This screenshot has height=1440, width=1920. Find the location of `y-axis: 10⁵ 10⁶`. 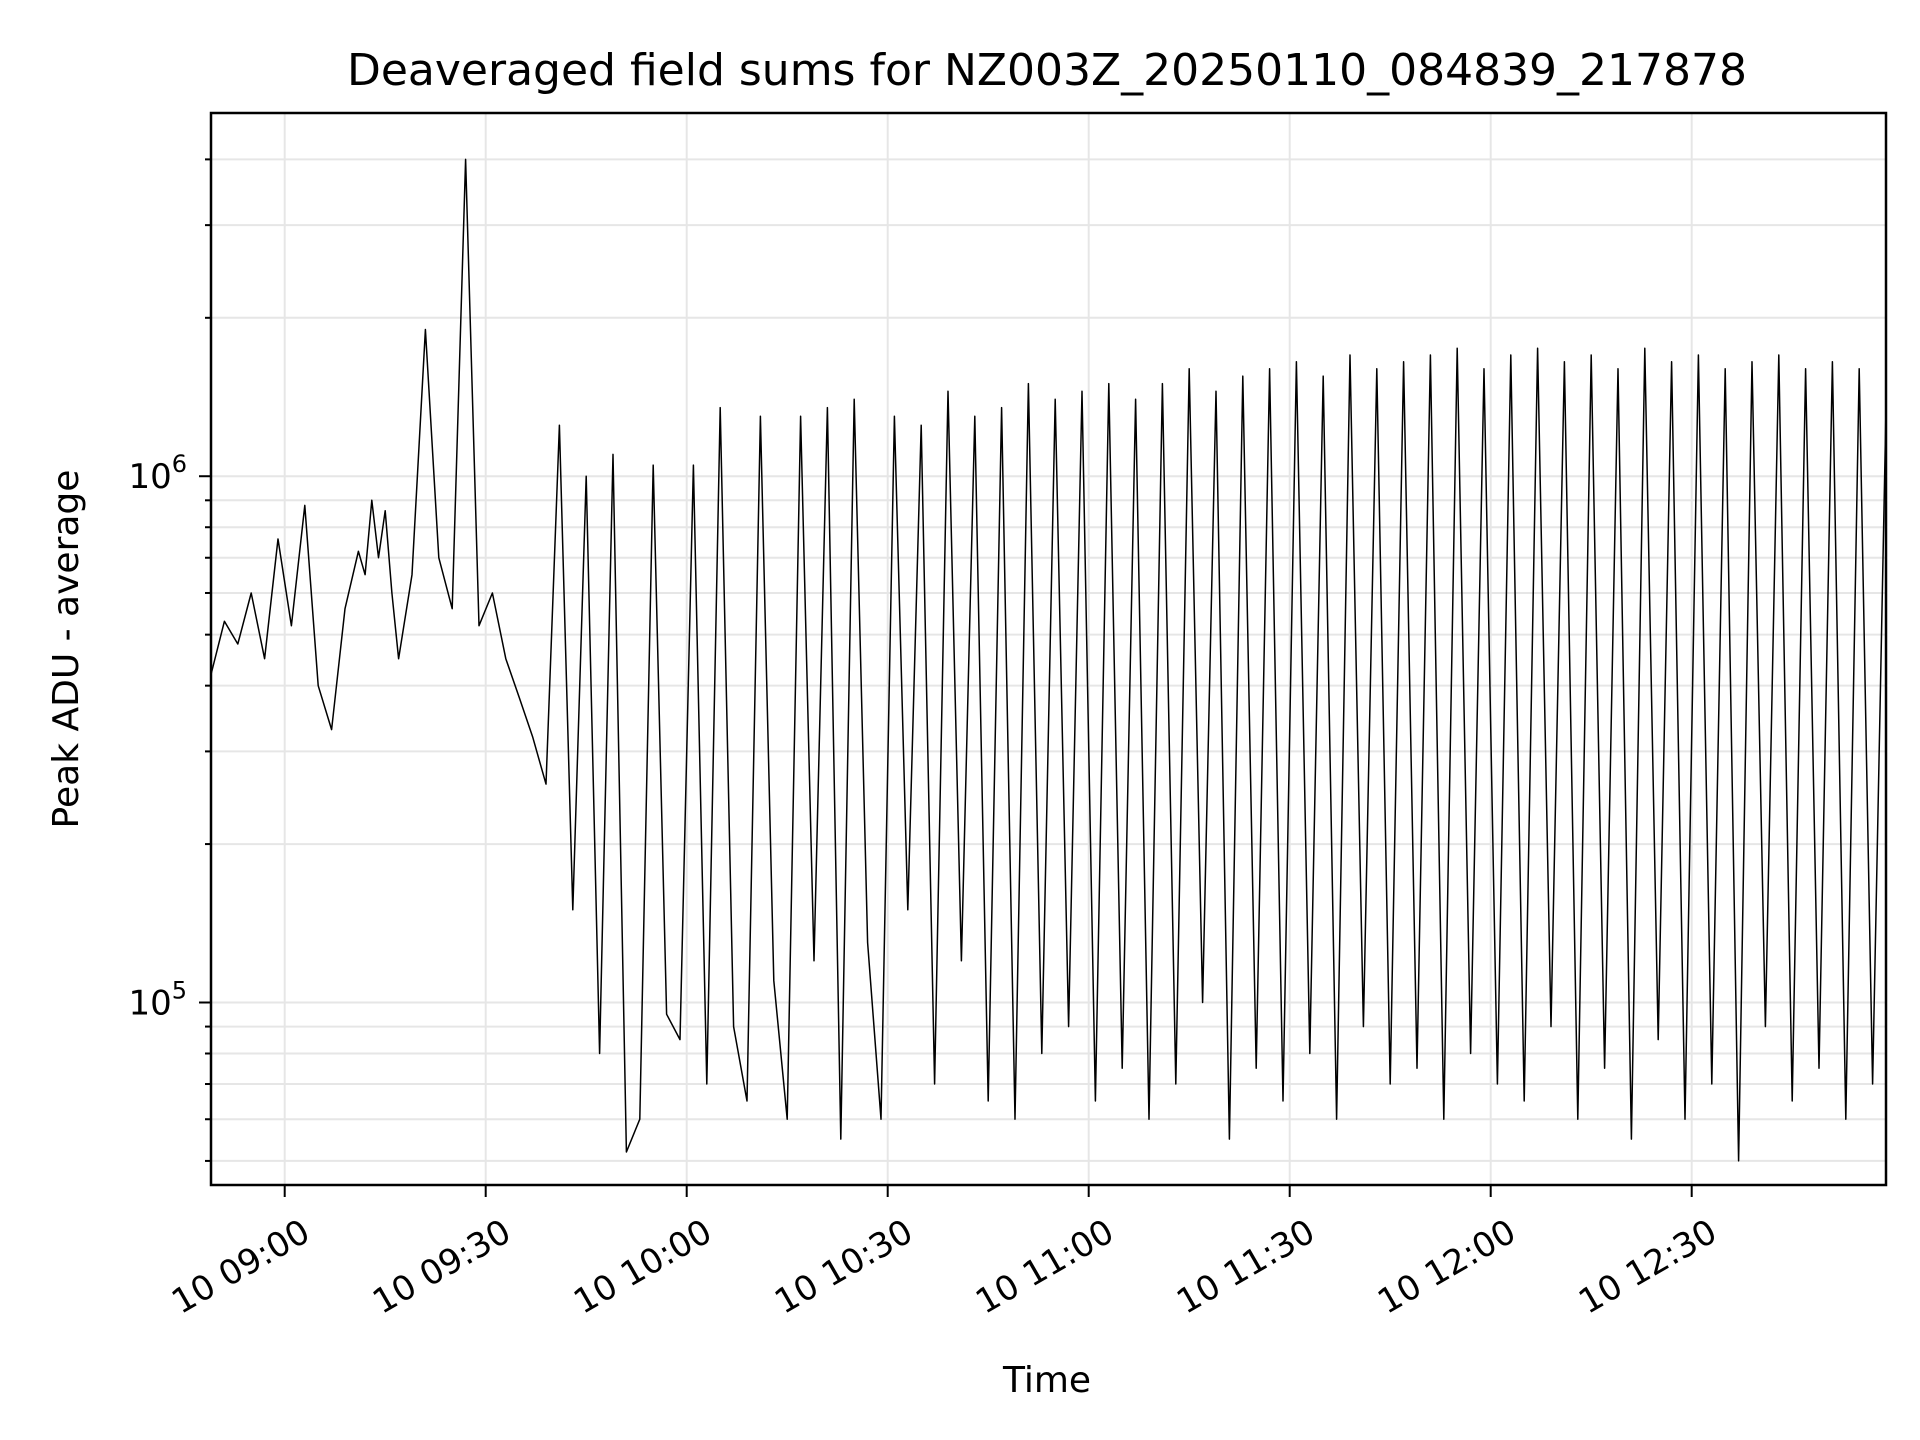

y-axis: 10⁵ 10⁶ is located at coordinates (169, 660).